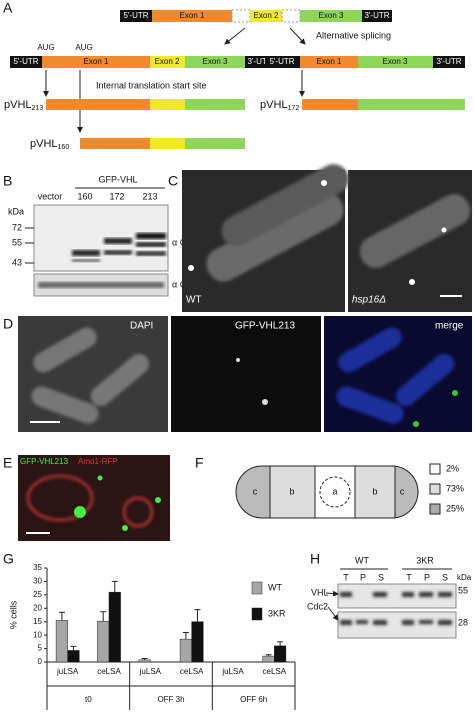 Image resolution: width=474 pixels, height=713 pixels. I want to click on micrograph-e: GFP-VHL213 Amo1-RFP, so click(94, 498).